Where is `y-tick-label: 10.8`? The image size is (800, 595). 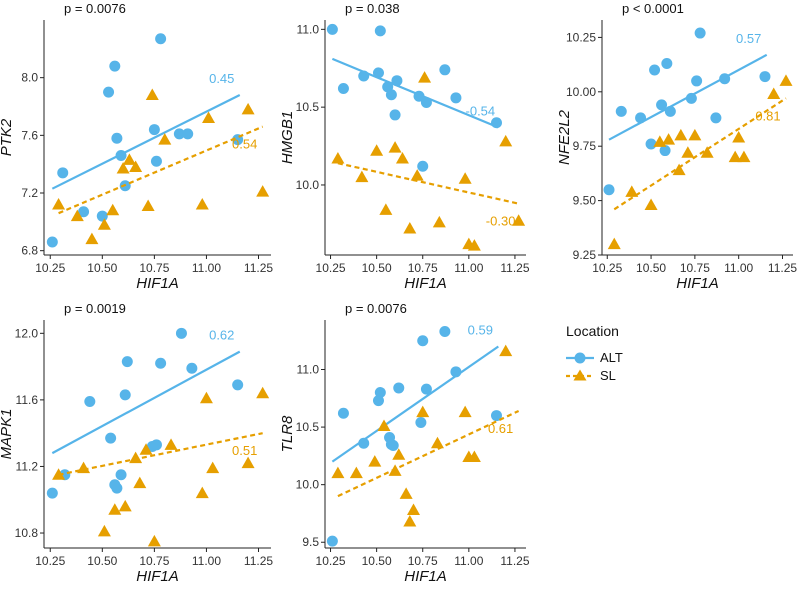 y-tick-label: 10.8 is located at coordinates (27, 533).